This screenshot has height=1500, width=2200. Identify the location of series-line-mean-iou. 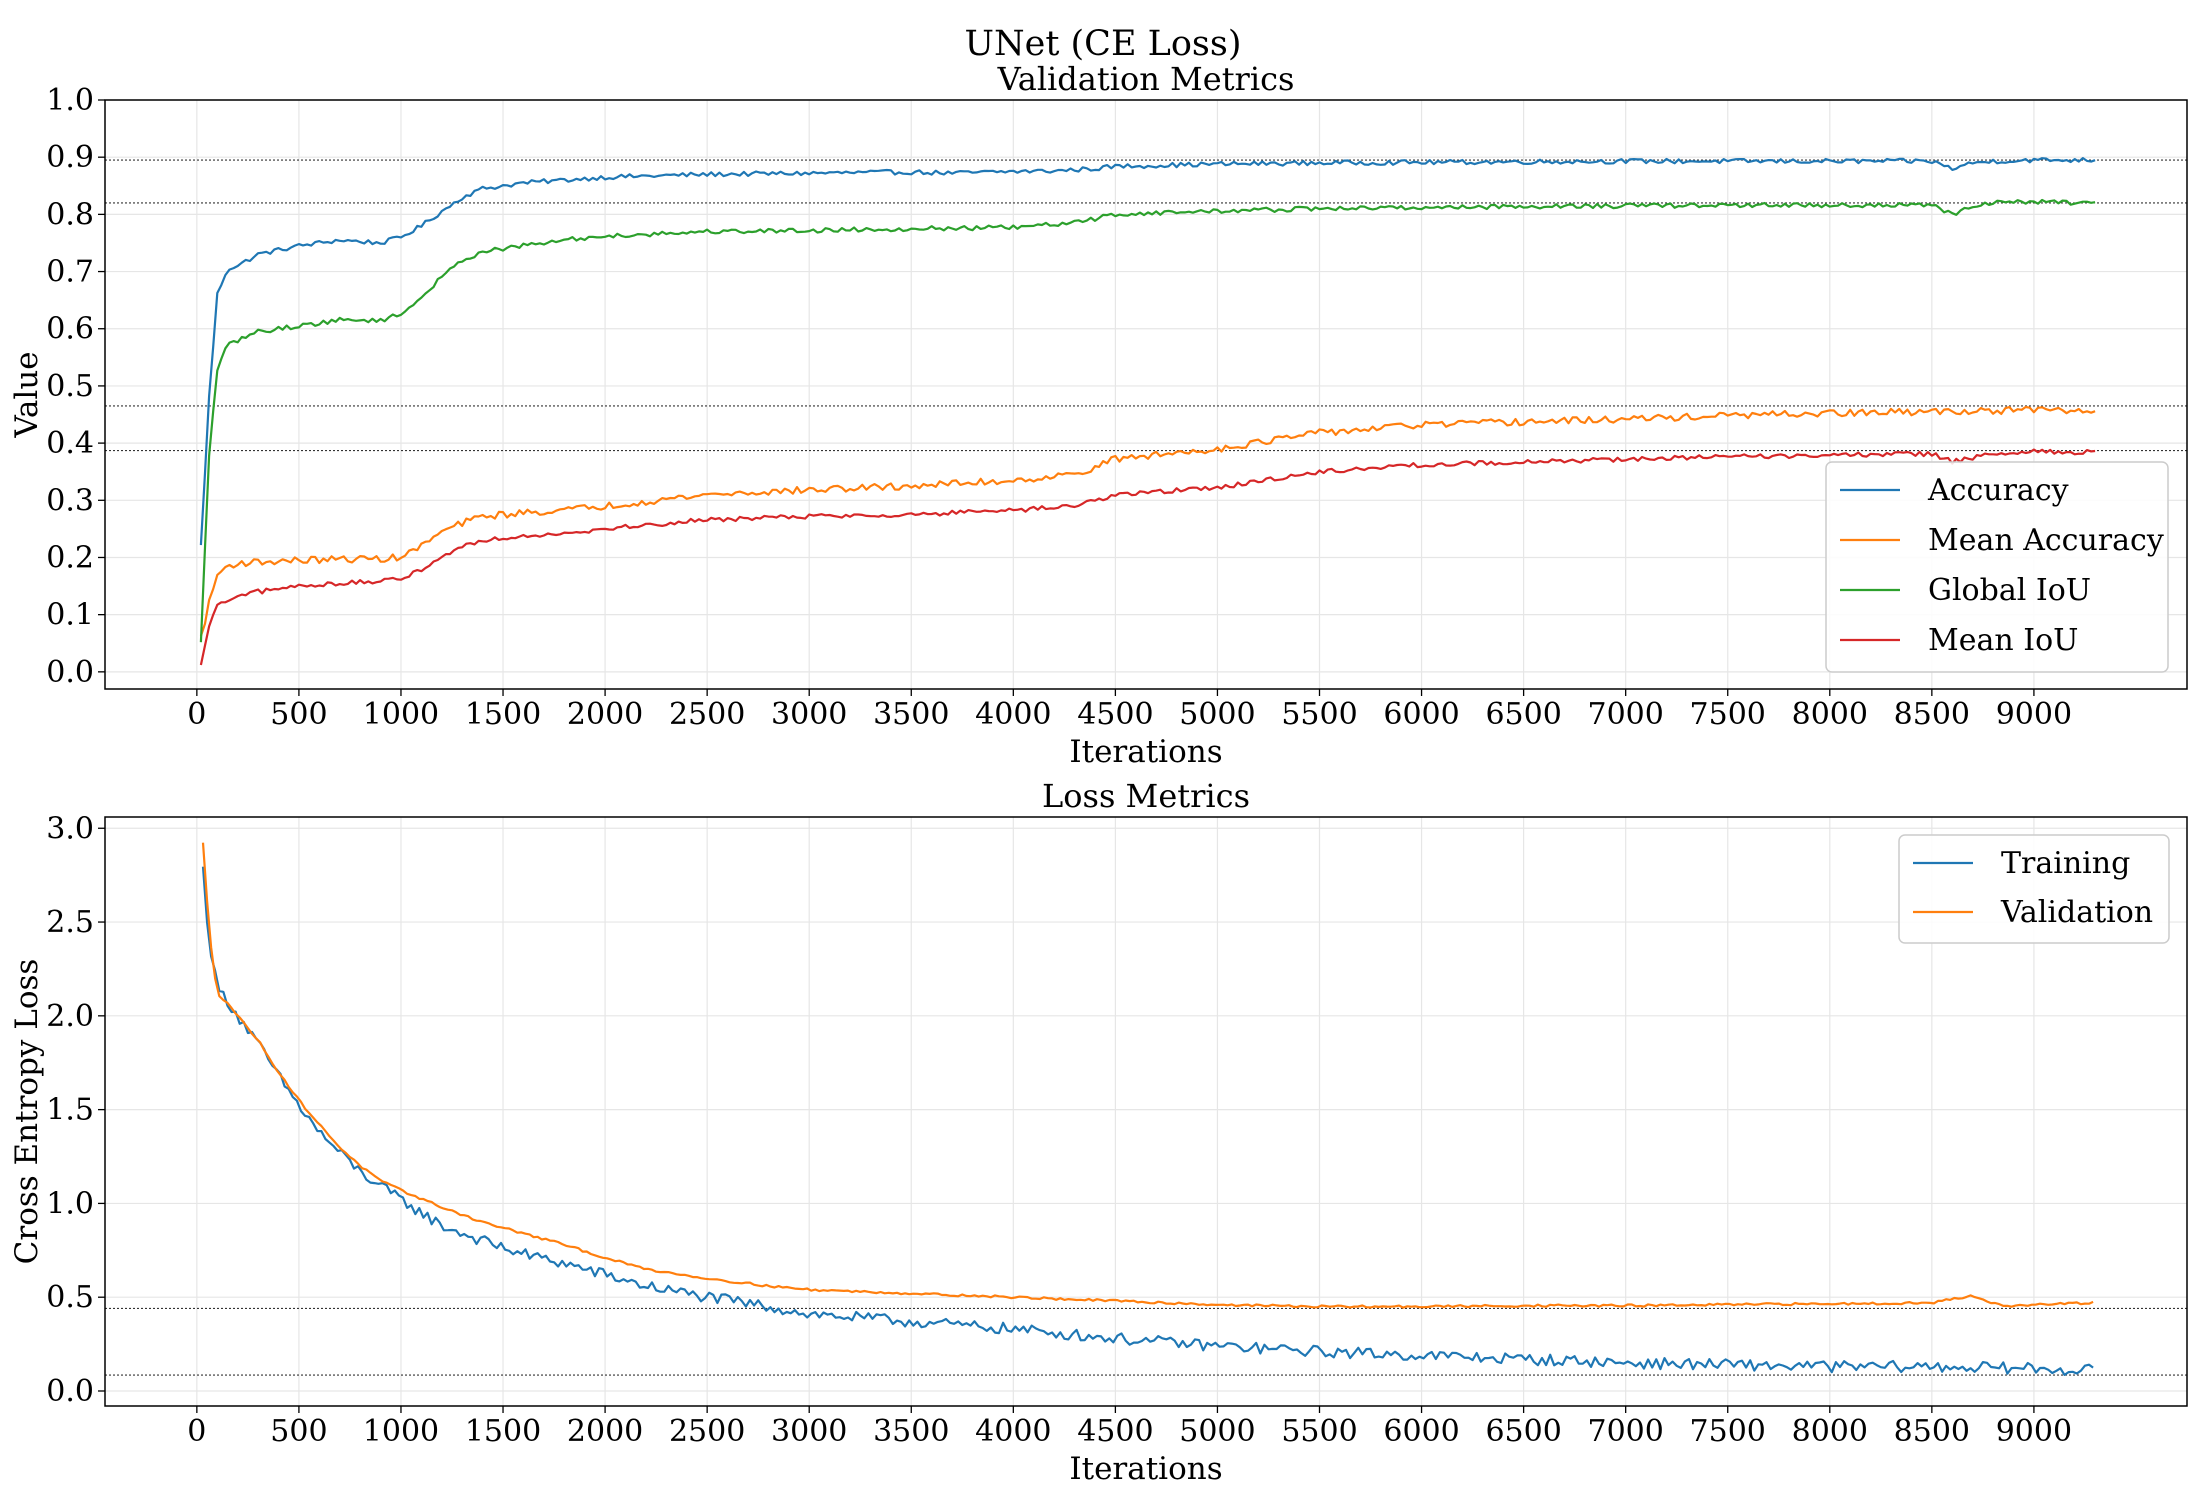
(1147, 557).